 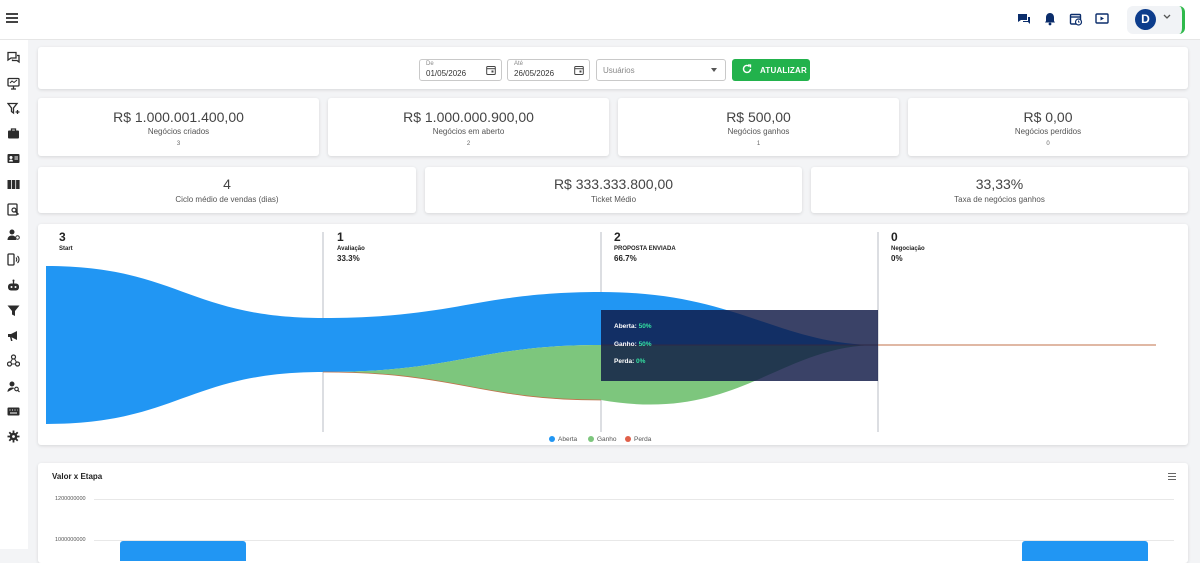 I want to click on funnel-stage-start: 3 Start, so click(x=66, y=242).